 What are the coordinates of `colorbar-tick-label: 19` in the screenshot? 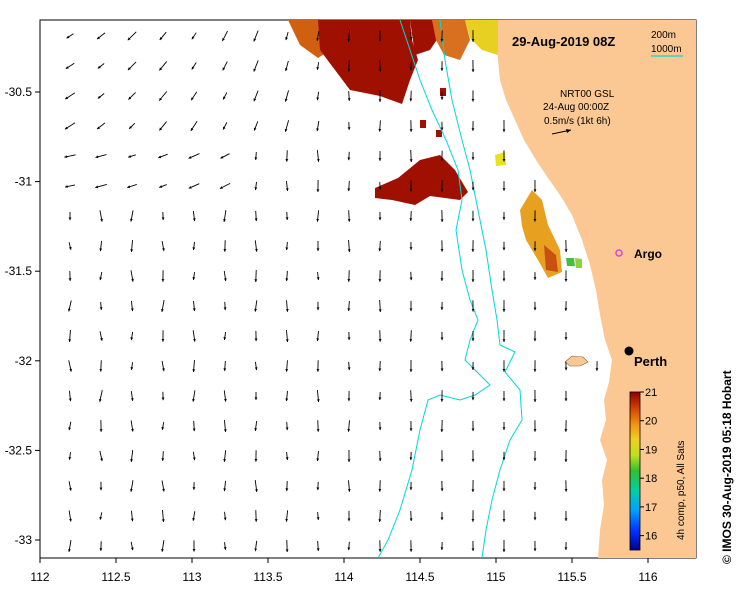 It's located at (651, 450).